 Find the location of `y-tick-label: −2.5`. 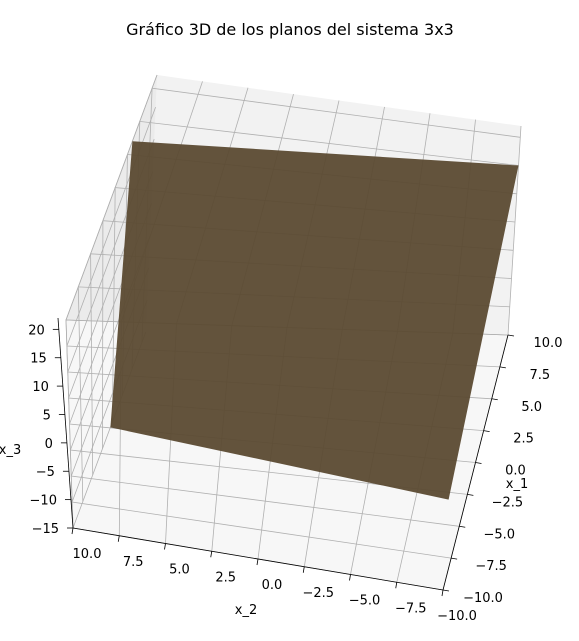

y-tick-label: −2.5 is located at coordinates (318, 593).